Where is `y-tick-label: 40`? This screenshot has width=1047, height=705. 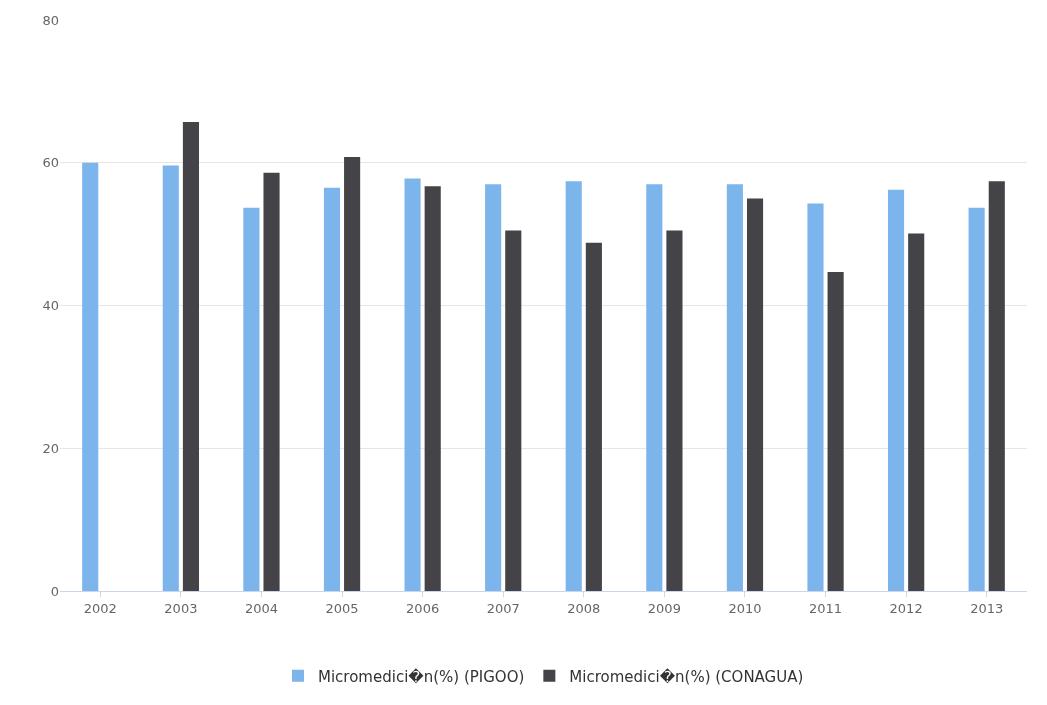
y-tick-label: 40 is located at coordinates (50, 306).